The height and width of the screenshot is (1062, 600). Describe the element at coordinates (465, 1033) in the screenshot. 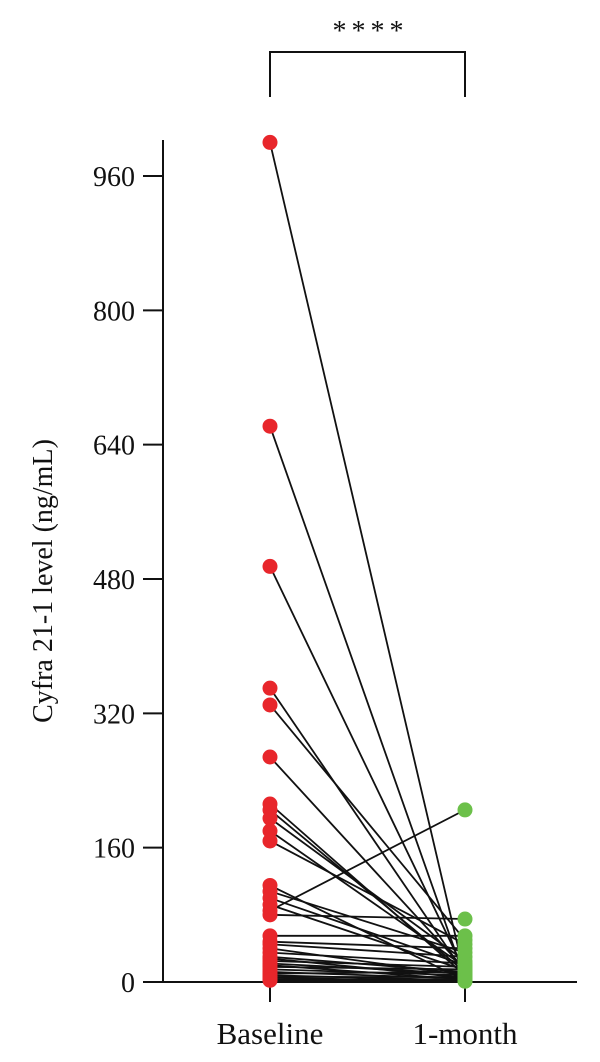

I see `x-category-label: 1-month` at that location.